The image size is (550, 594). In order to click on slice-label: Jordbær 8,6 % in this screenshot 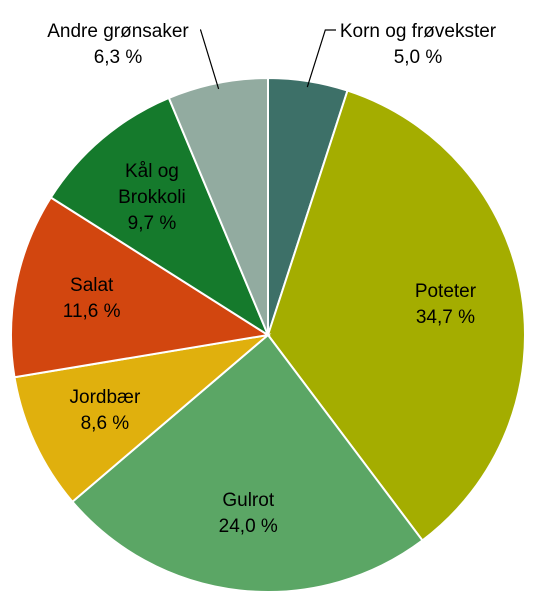, I will do `click(105, 411)`.